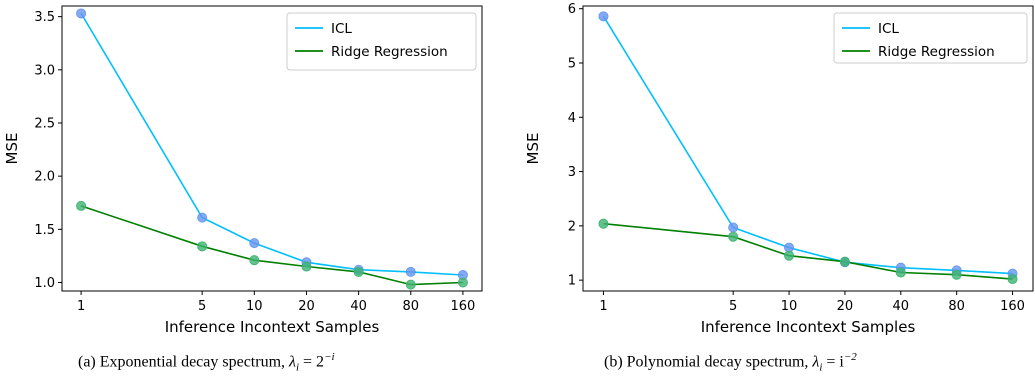  Describe the element at coordinates (329, 357) in the screenshot. I see `caption-superscript: −i` at that location.